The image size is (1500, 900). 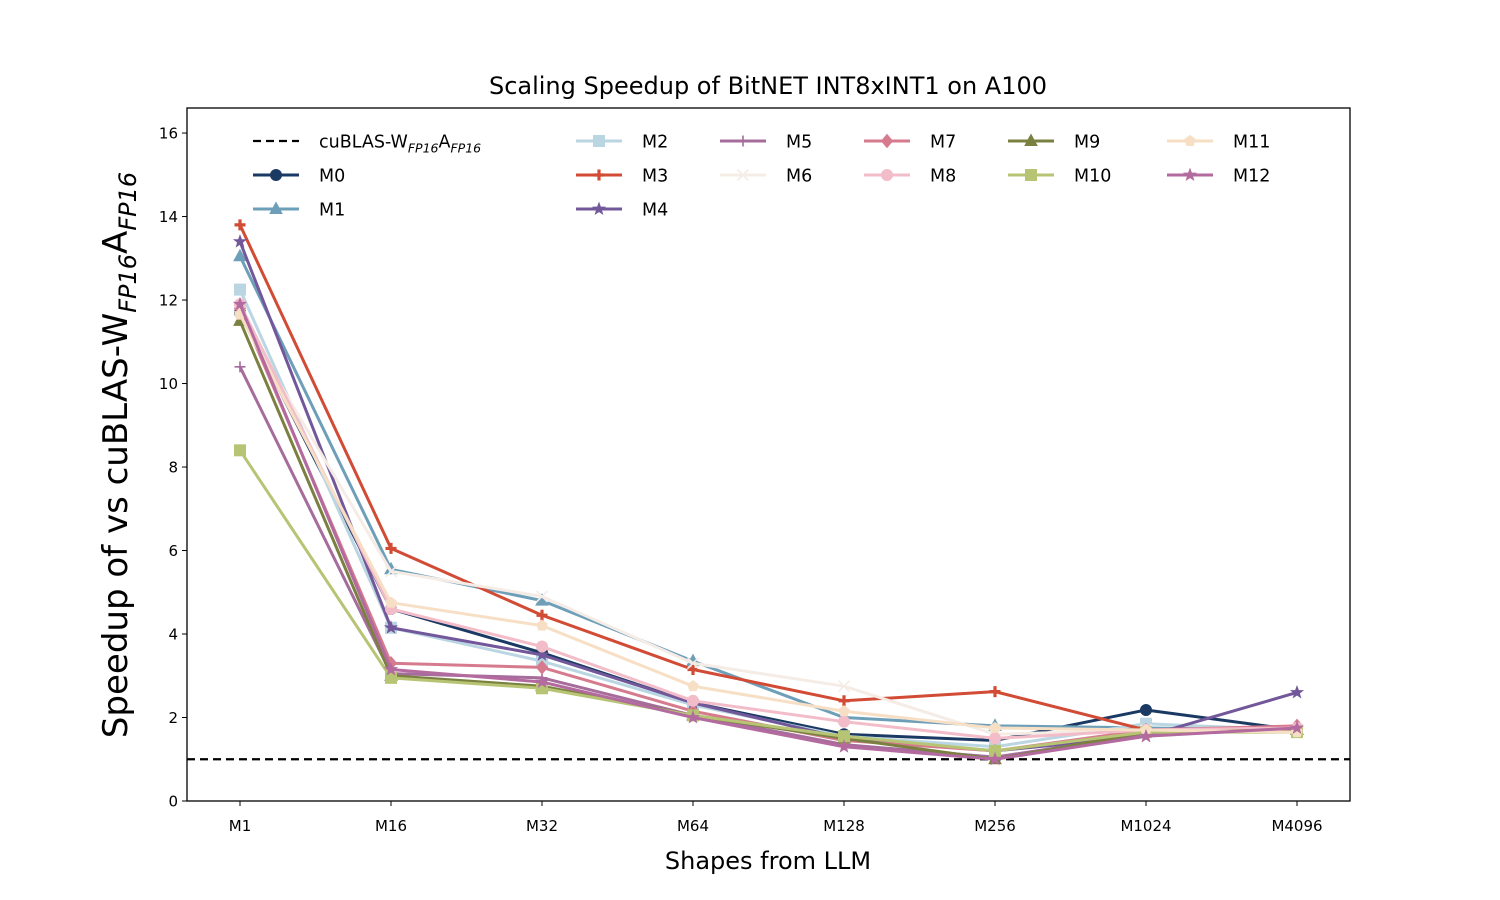 I want to click on legend-marker-M3, so click(x=599, y=175).